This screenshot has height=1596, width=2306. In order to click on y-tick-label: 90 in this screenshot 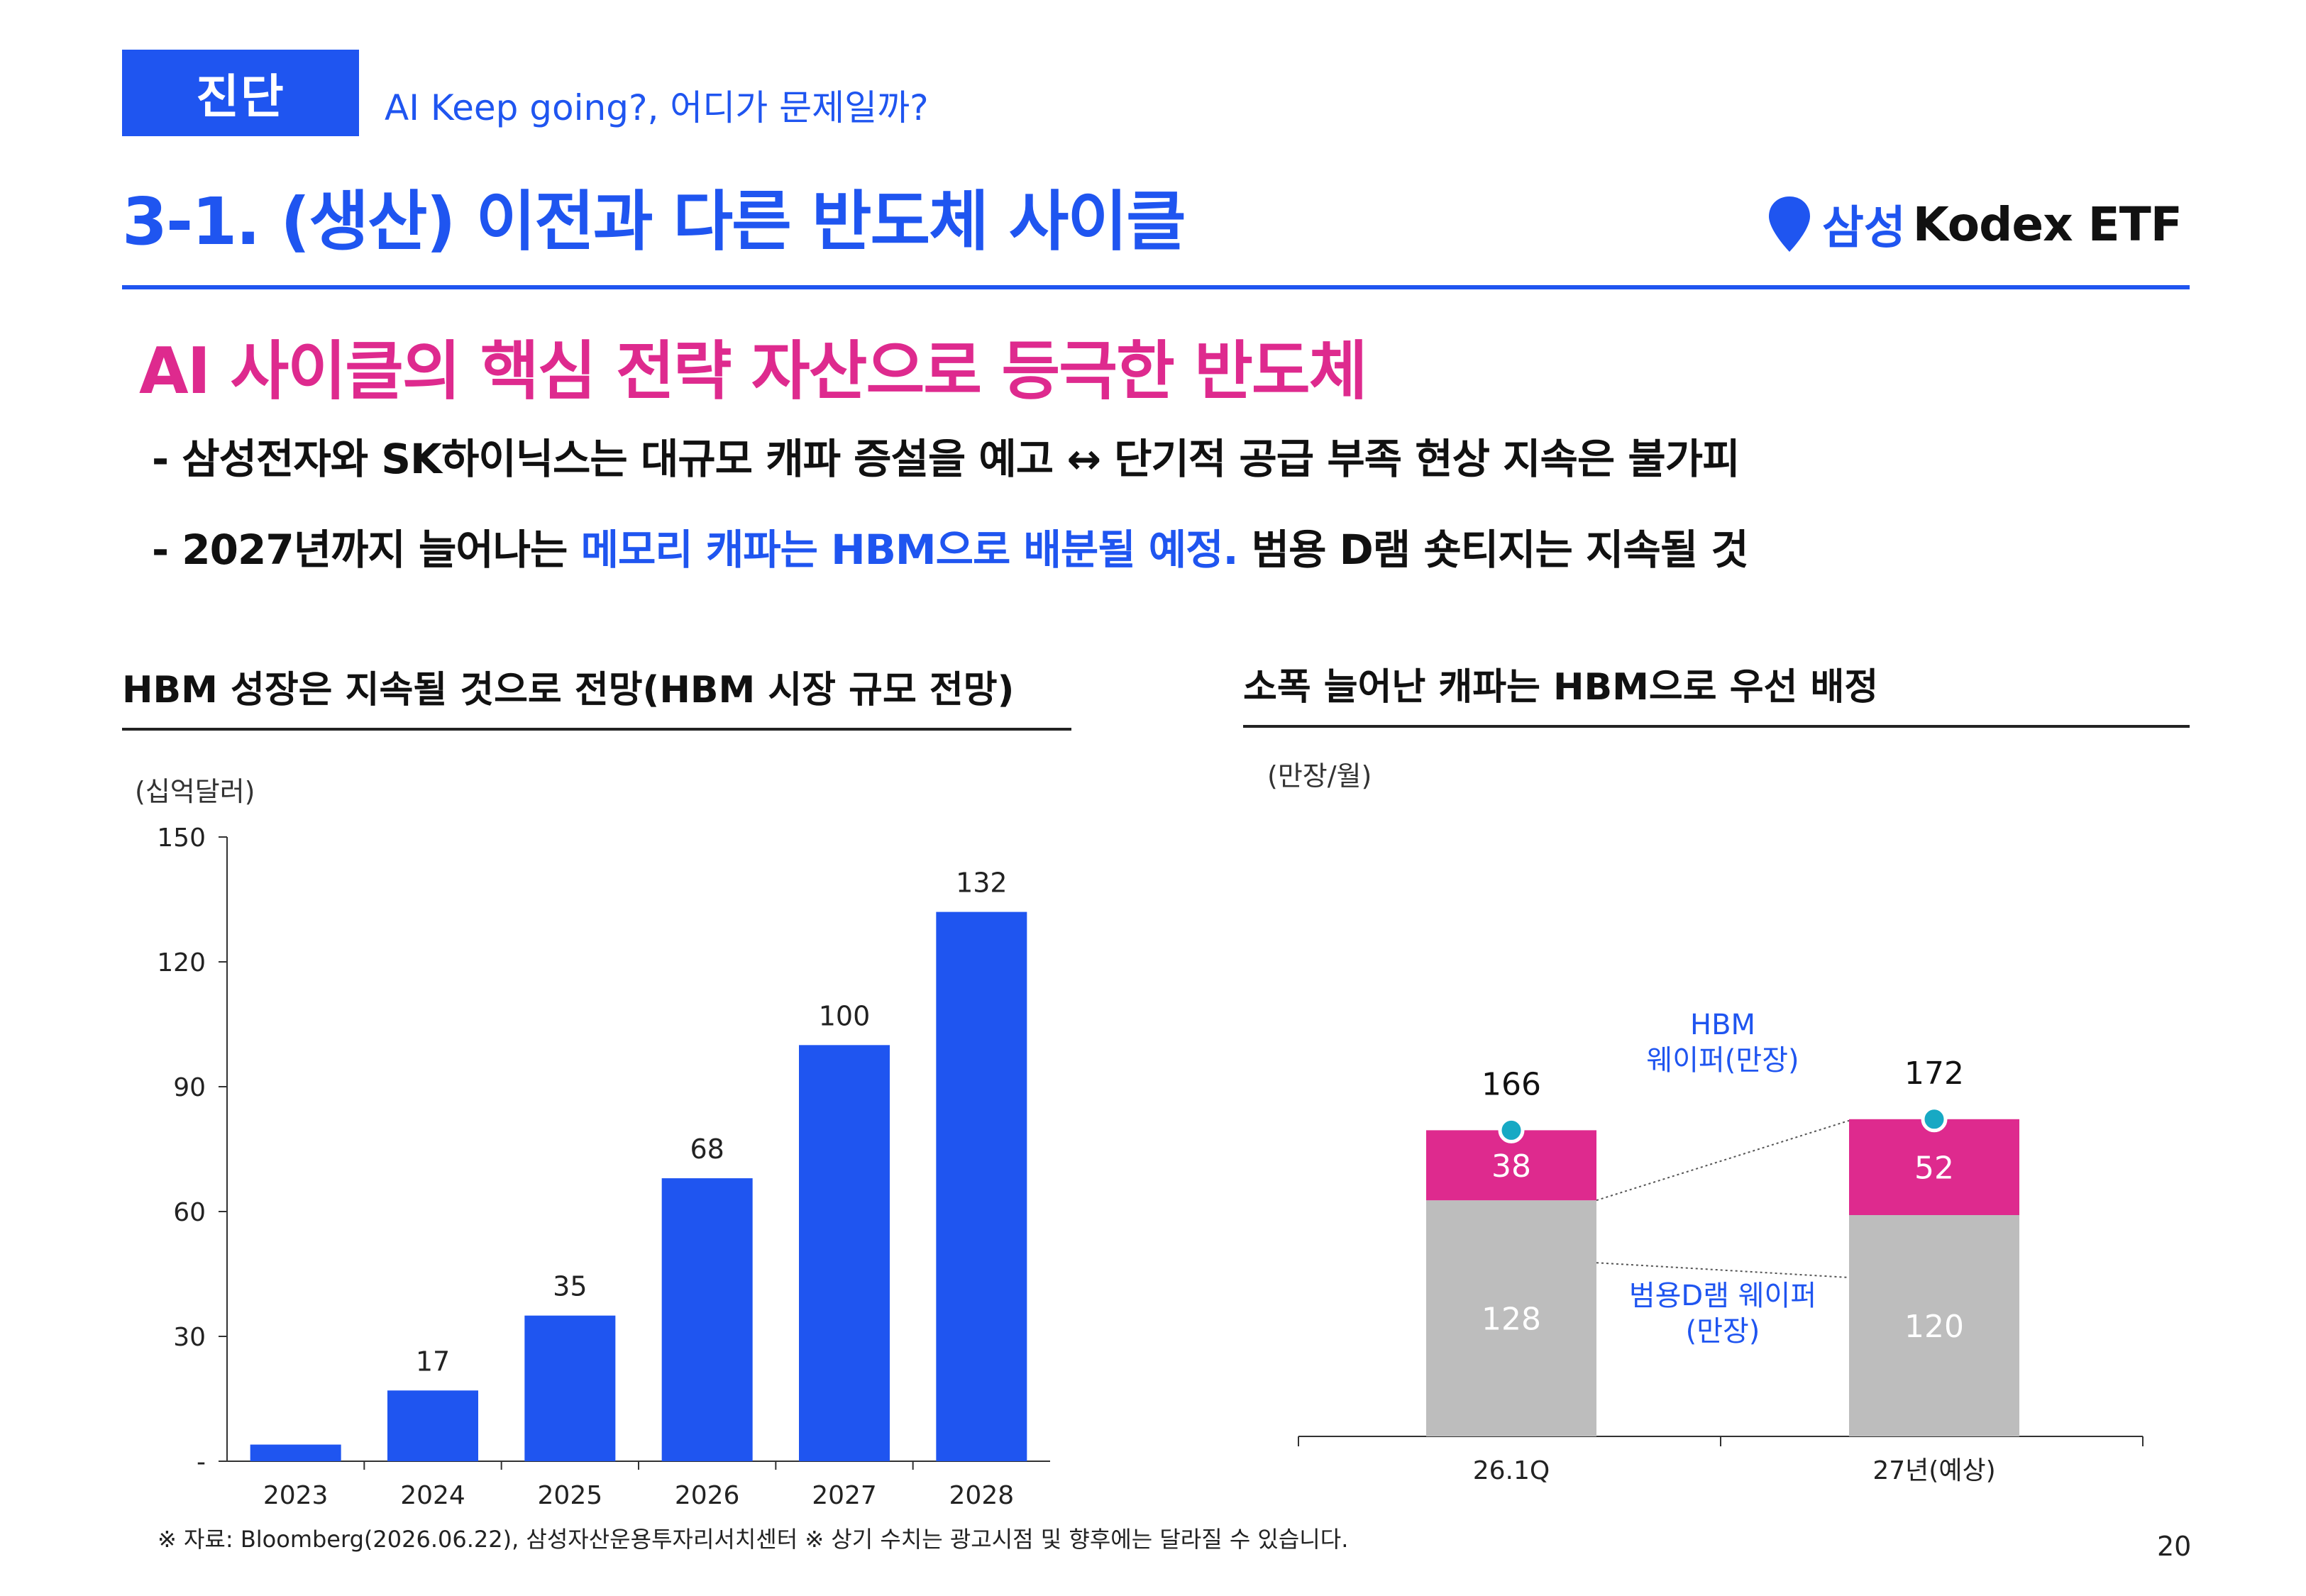, I will do `click(190, 1087)`.